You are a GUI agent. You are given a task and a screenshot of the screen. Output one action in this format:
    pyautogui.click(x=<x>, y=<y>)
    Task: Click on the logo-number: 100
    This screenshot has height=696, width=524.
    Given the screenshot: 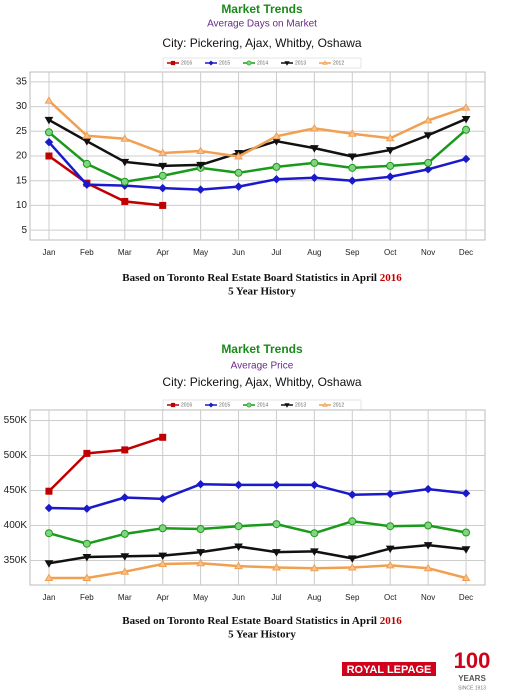 What is the action you would take?
    pyautogui.click(x=472, y=660)
    